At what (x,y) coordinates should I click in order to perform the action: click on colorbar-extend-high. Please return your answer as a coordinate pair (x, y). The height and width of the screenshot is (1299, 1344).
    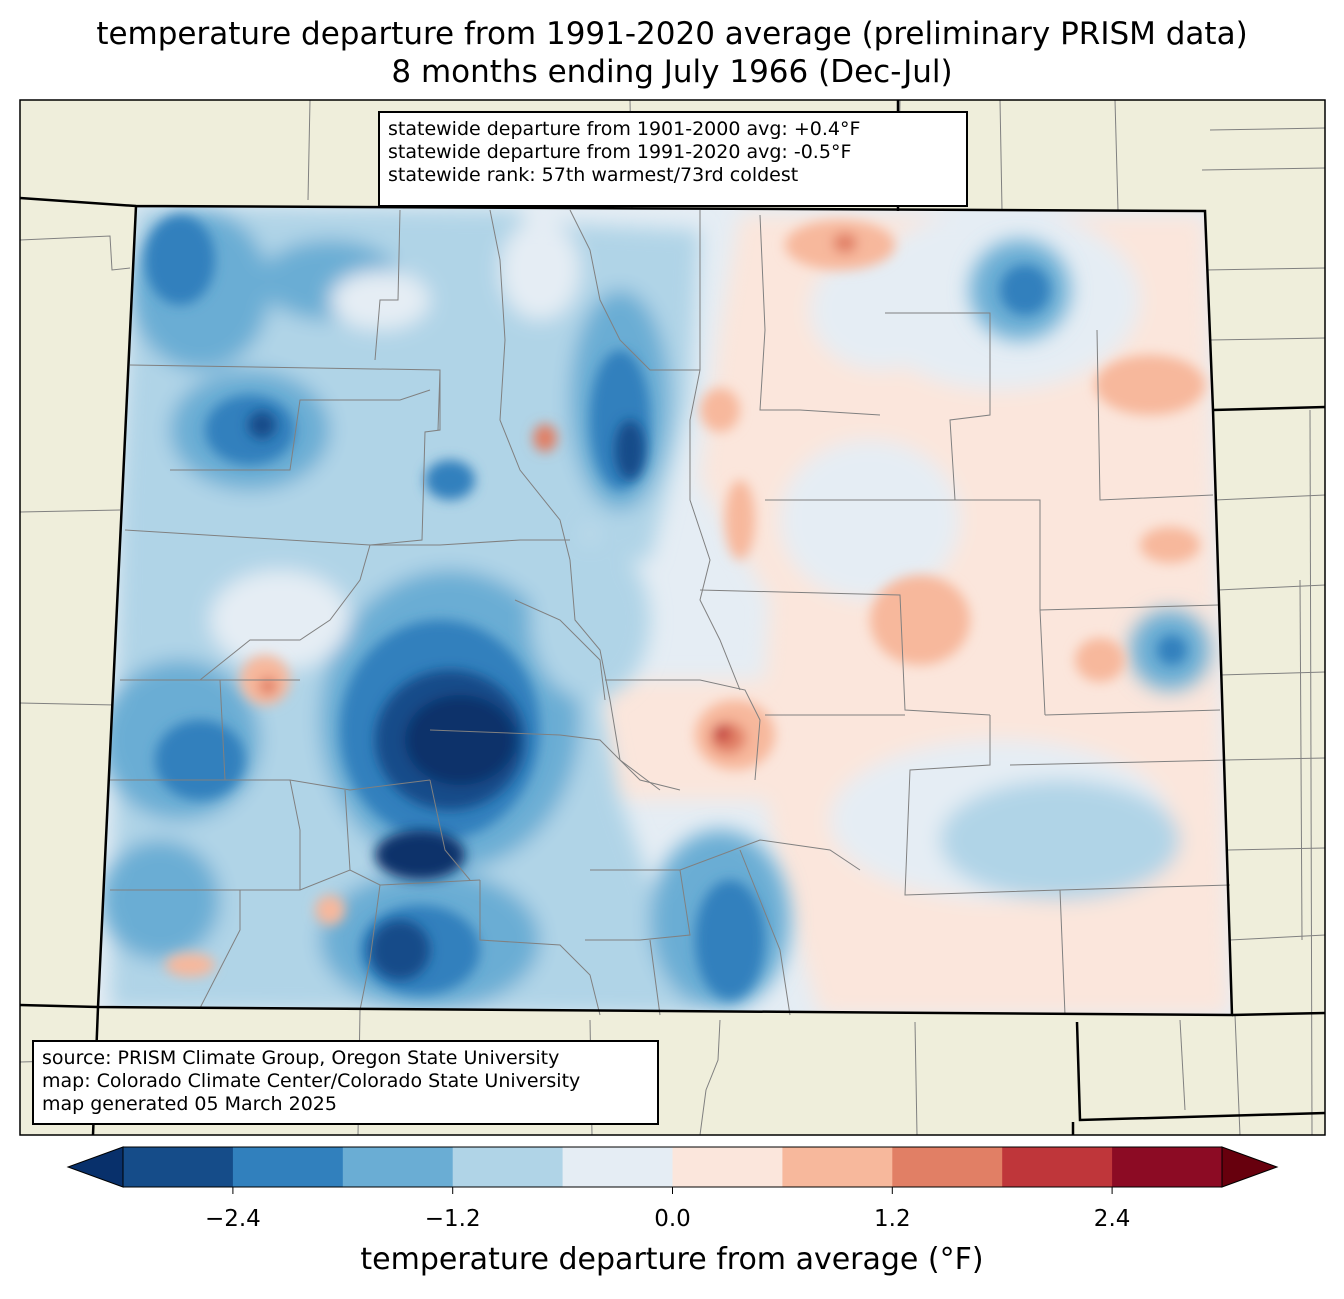
    Looking at the image, I should click on (1250, 1167).